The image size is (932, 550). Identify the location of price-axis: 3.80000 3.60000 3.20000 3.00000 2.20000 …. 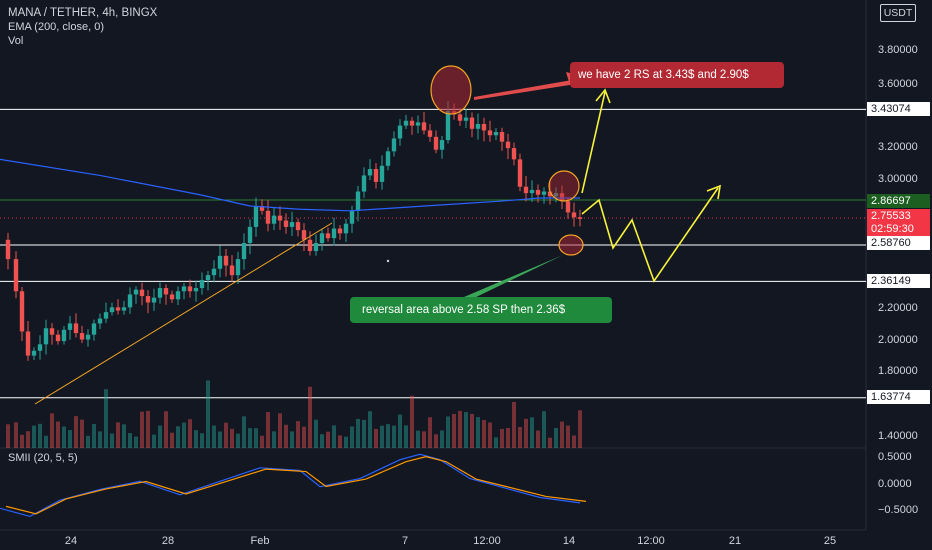
(899, 275).